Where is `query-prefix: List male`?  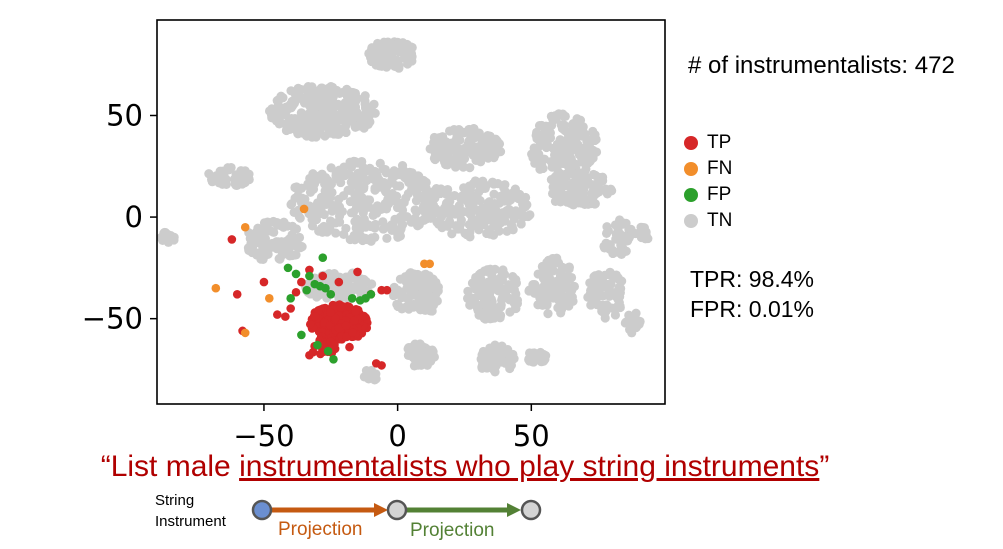 query-prefix: List male is located at coordinates (175, 466).